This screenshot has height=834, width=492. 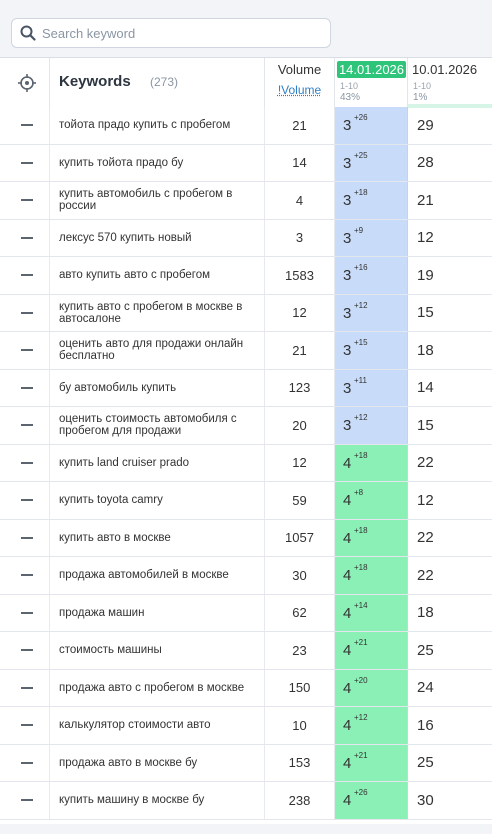 What do you see at coordinates (246, 801) in the screenshot?
I see `table-row: купить машину в москве бу 238 4 +26 30` at bounding box center [246, 801].